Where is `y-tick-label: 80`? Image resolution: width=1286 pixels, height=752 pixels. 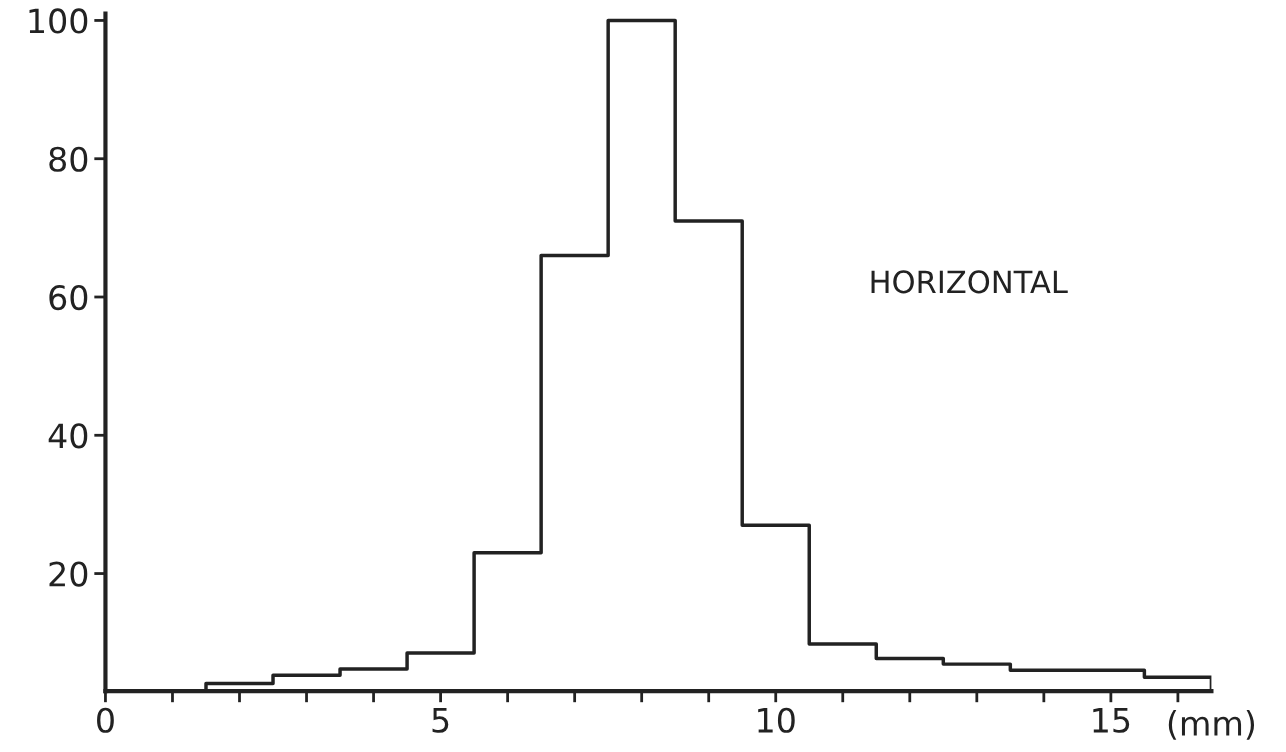
y-tick-label: 80 is located at coordinates (68, 159).